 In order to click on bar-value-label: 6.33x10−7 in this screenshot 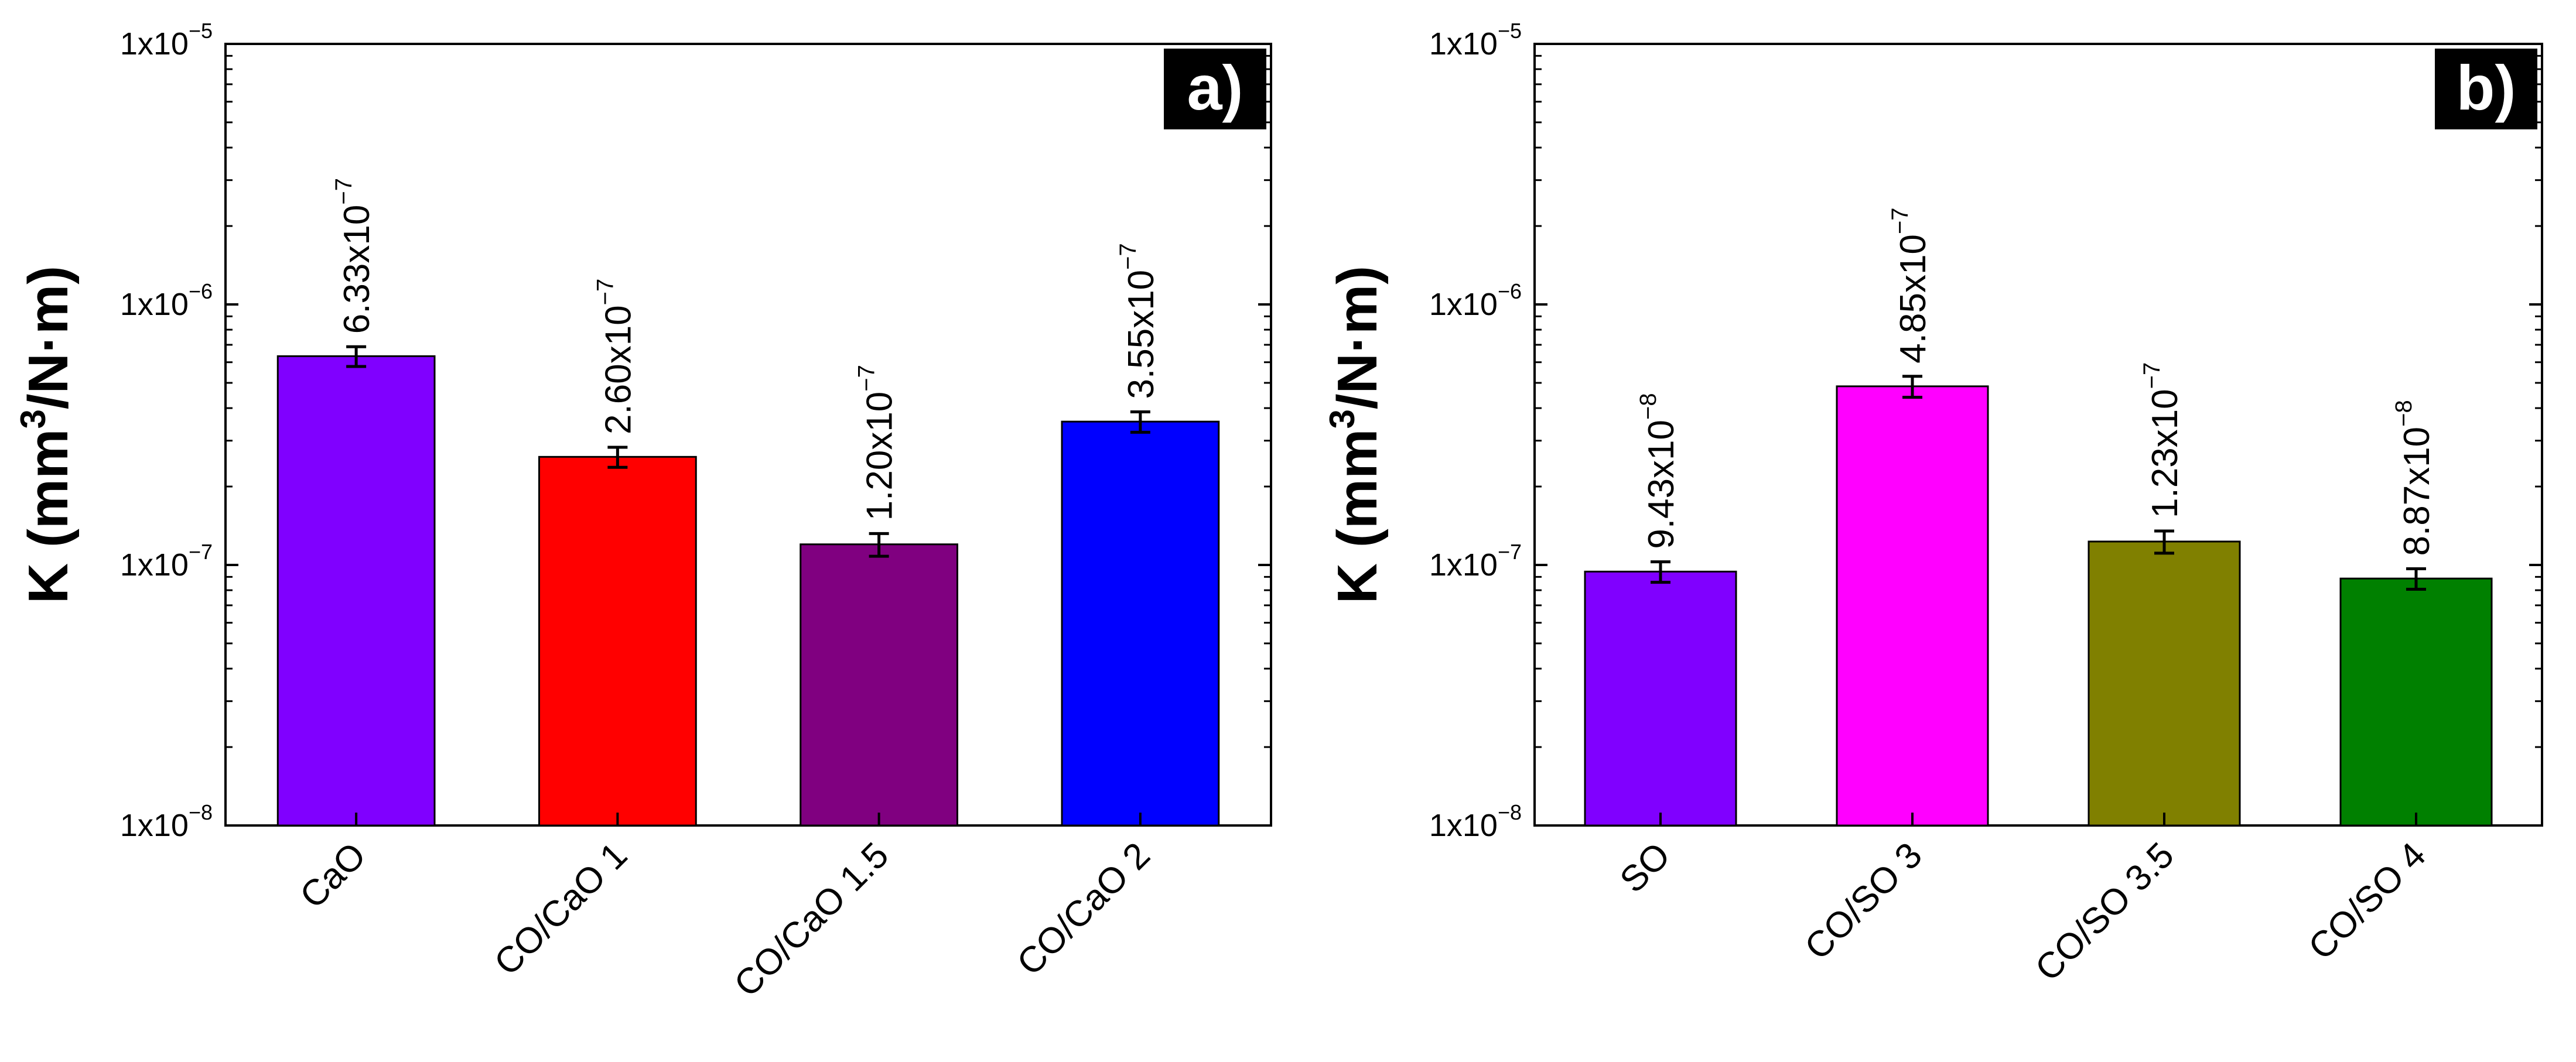, I will do `click(354, 256)`.